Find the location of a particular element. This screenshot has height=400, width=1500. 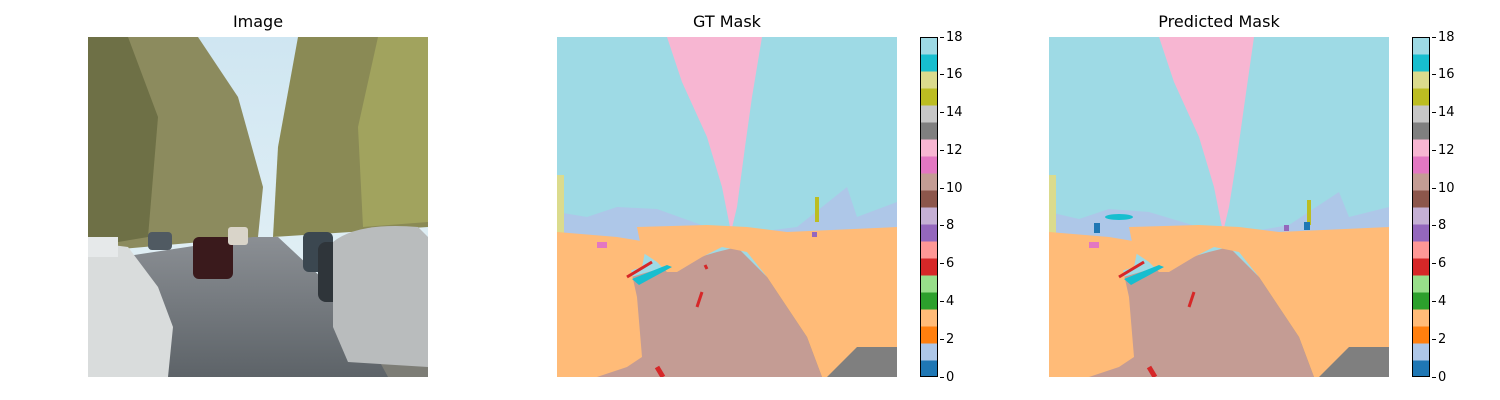

image-panel-title: Image is located at coordinates (258, 21).